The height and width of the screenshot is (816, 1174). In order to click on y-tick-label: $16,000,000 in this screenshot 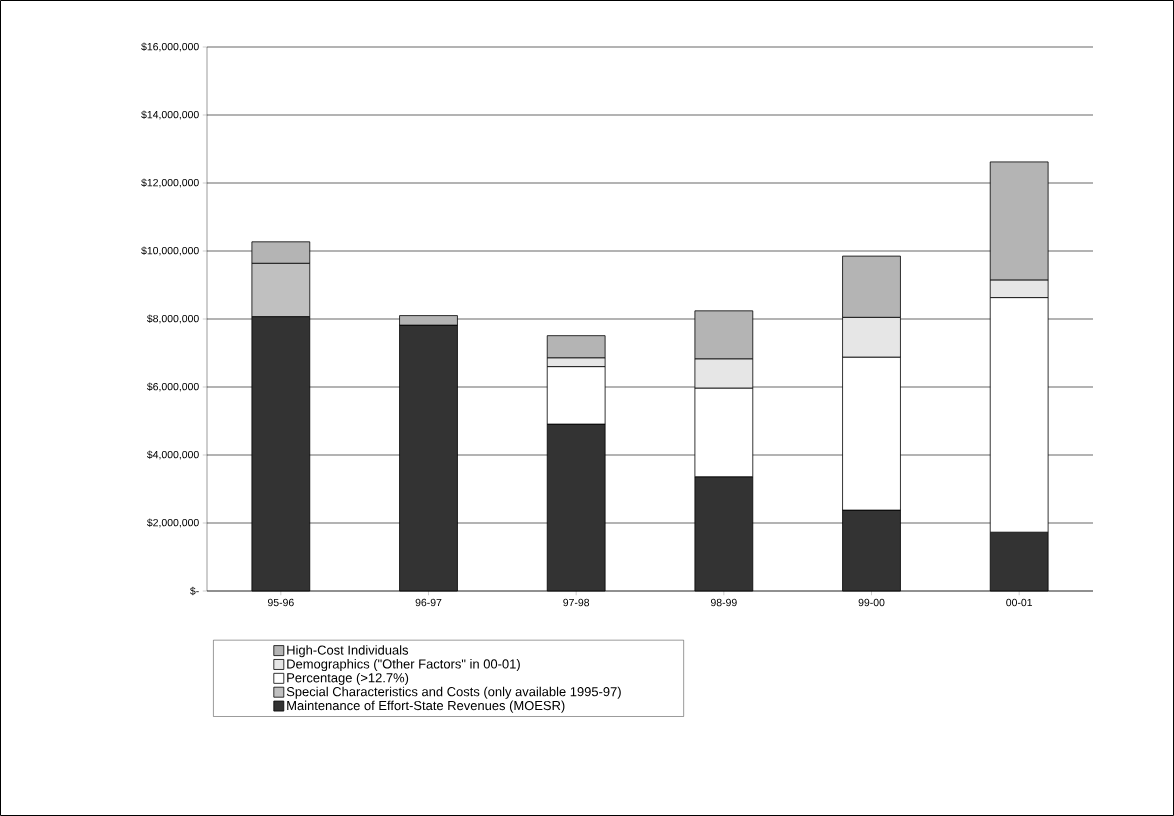, I will do `click(170, 47)`.